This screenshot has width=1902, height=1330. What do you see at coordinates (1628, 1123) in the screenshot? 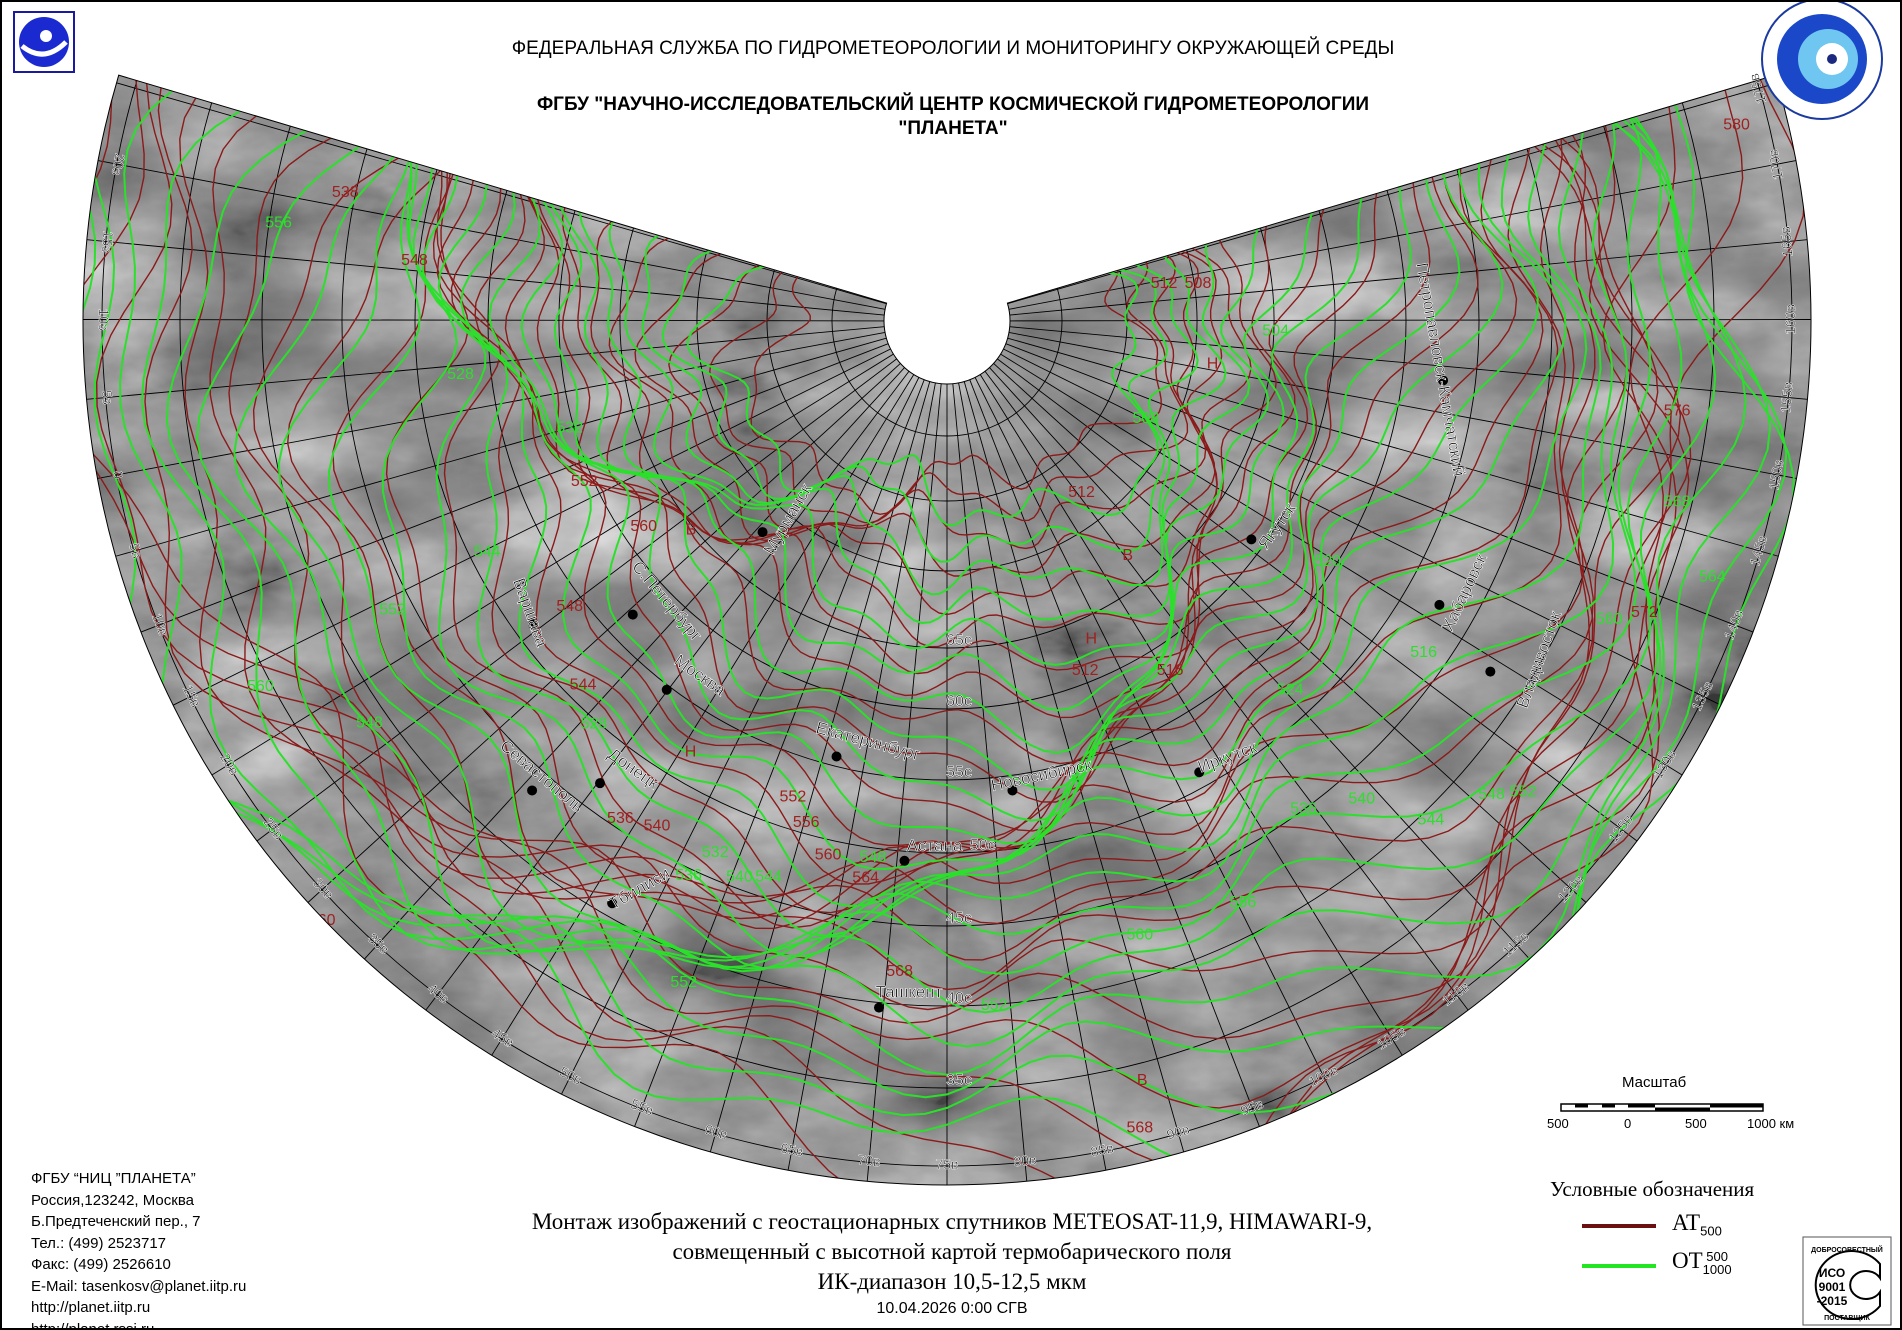
I see `scale-label: 0` at bounding box center [1628, 1123].